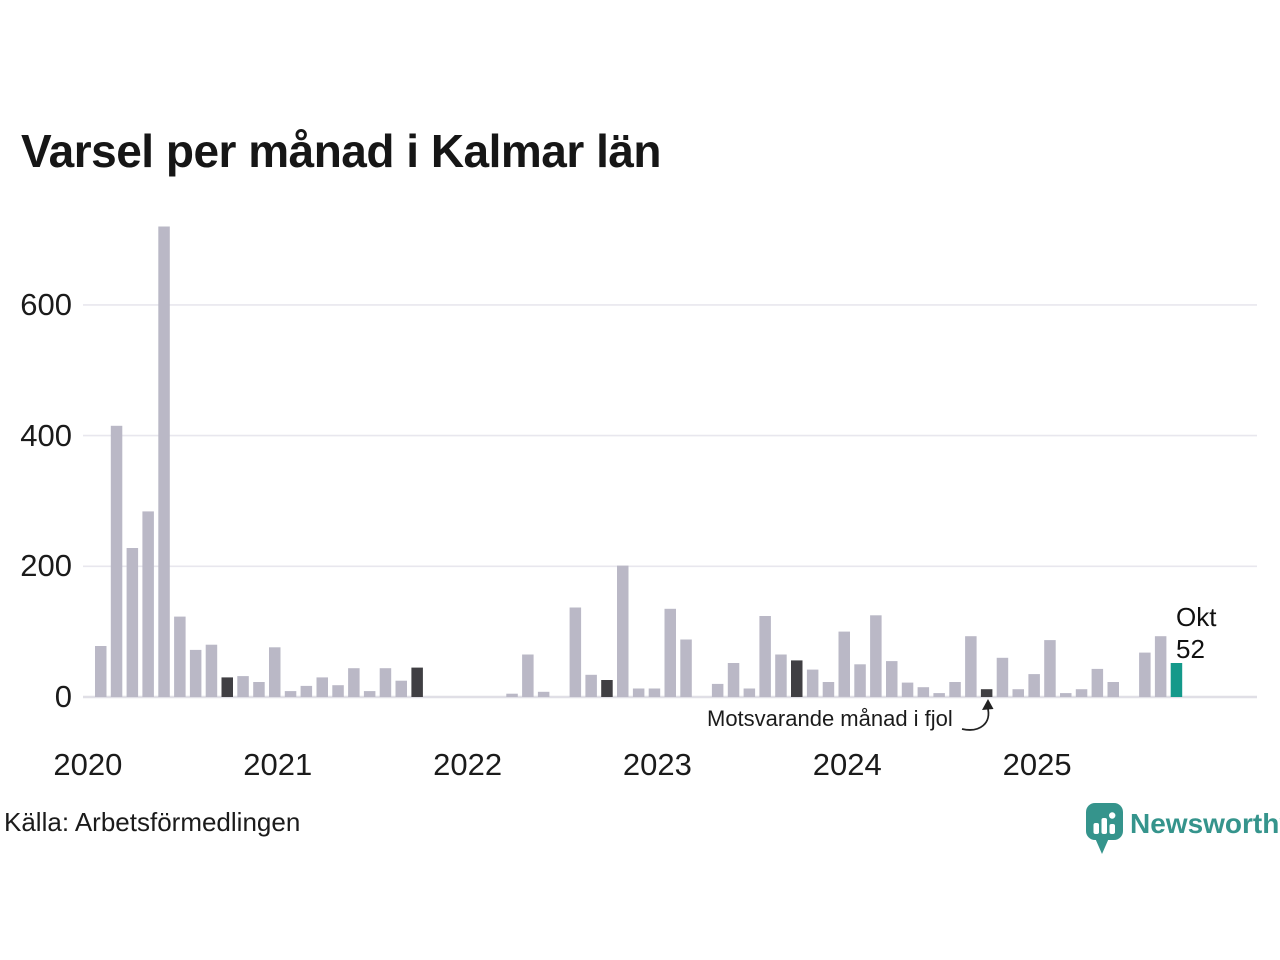 This screenshot has height=960, width=1280. What do you see at coordinates (46, 435) in the screenshot?
I see `y-tick-label-400: 400` at bounding box center [46, 435].